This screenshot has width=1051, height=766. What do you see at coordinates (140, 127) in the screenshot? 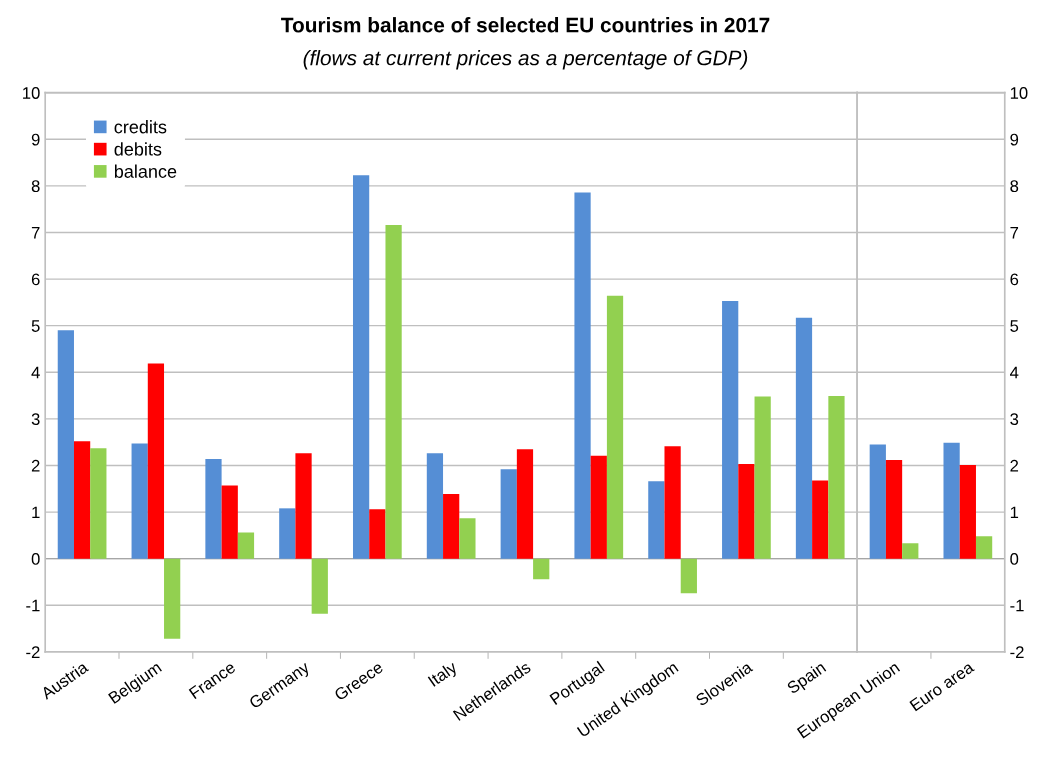
I see `legend-label: credits` at bounding box center [140, 127].